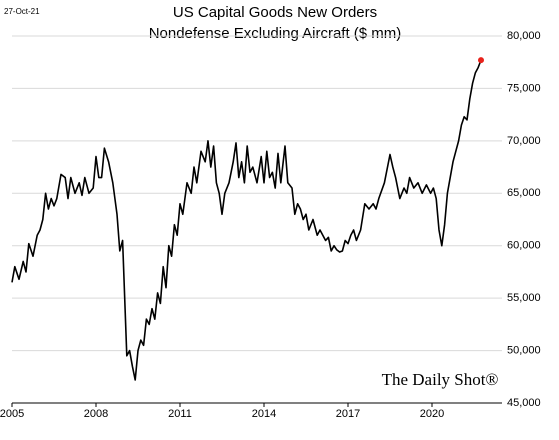 Image resolution: width=559 pixels, height=440 pixels. Describe the element at coordinates (12, 414) in the screenshot. I see `x-tick-label: 2005` at that location.